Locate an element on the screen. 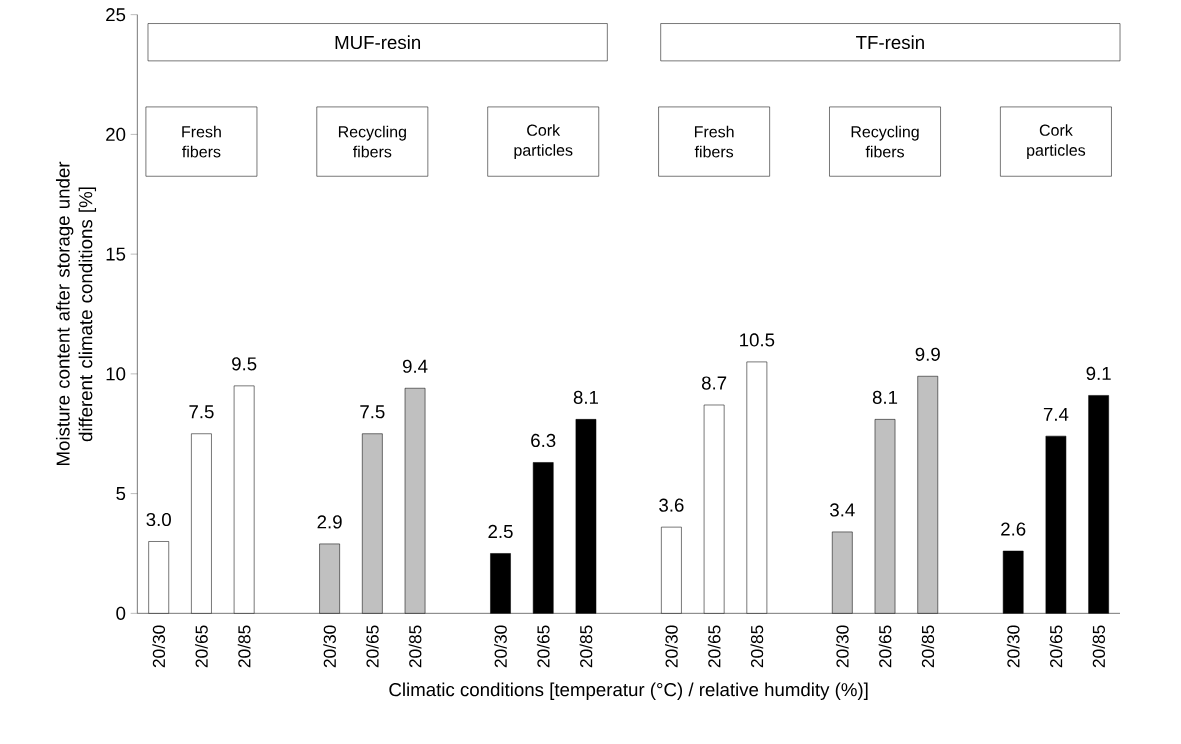  x-axis-title: Climatic conditions [temperatur (°C) / relative humdity (%)] is located at coordinates (628, 691).